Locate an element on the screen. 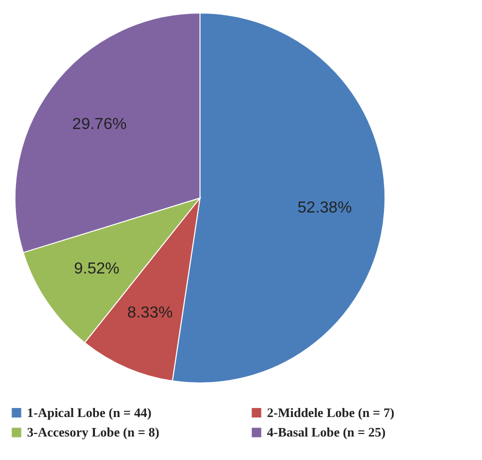  legend-label: 1-Apical Lobe (n = 44) is located at coordinates (89, 412).